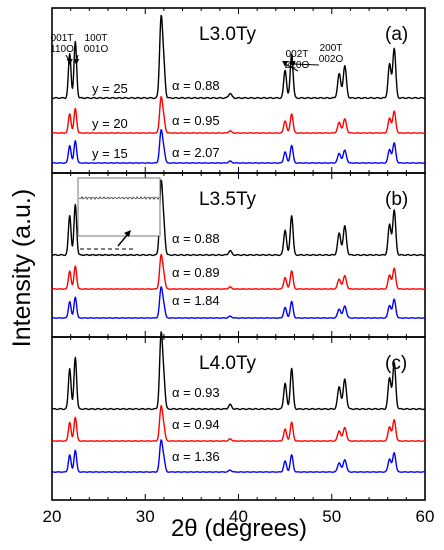 The width and height of the screenshot is (444, 550). Describe the element at coordinates (196, 456) in the screenshot. I see `alpha-label: α = 1.36` at that location.